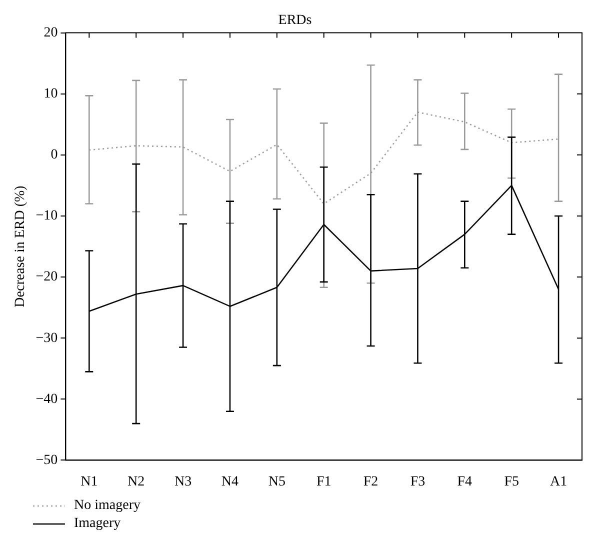 The width and height of the screenshot is (610, 560). What do you see at coordinates (183, 482) in the screenshot?
I see `x-tick-label: N3` at bounding box center [183, 482].